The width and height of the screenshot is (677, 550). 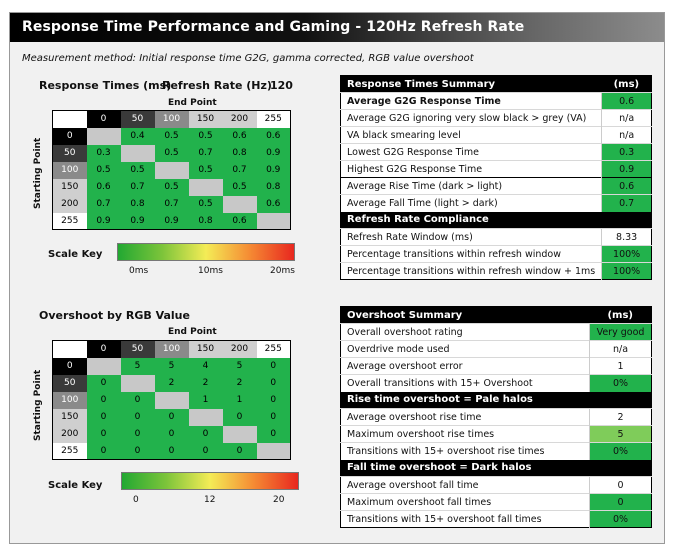 I want to click on end-point-header: 255, so click(x=273, y=119).